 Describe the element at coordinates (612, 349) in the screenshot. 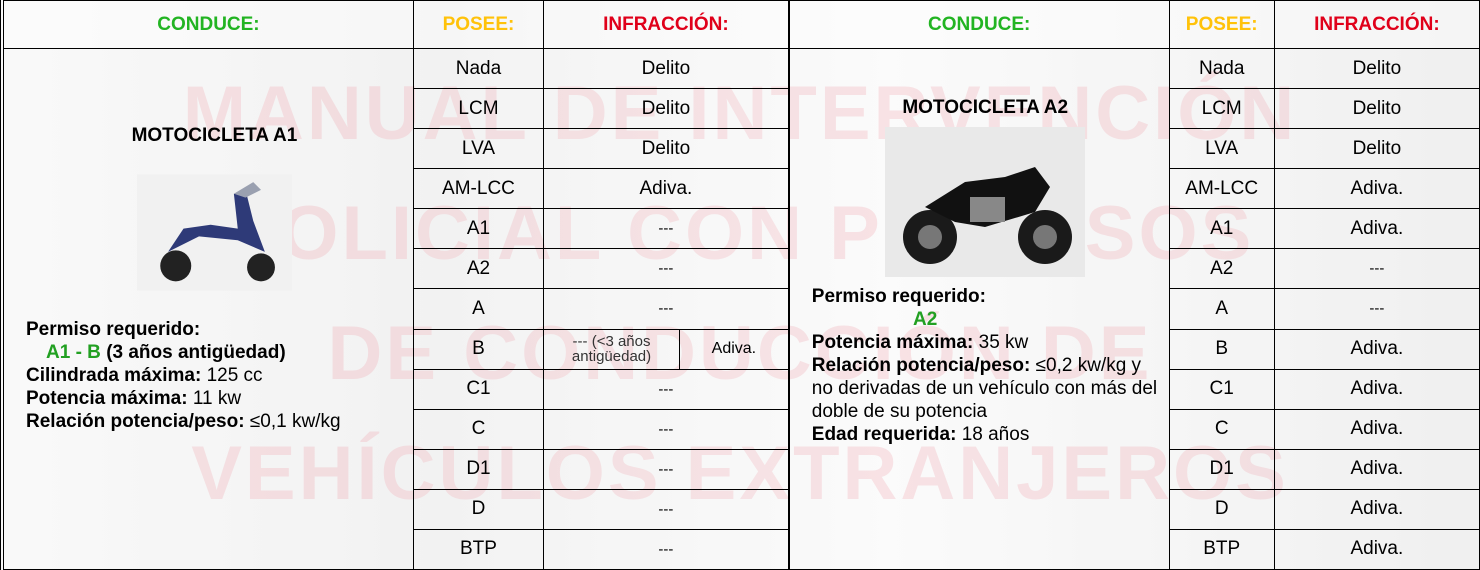

I see `infraccion-value: --- (<3 años antigüedad)` at that location.